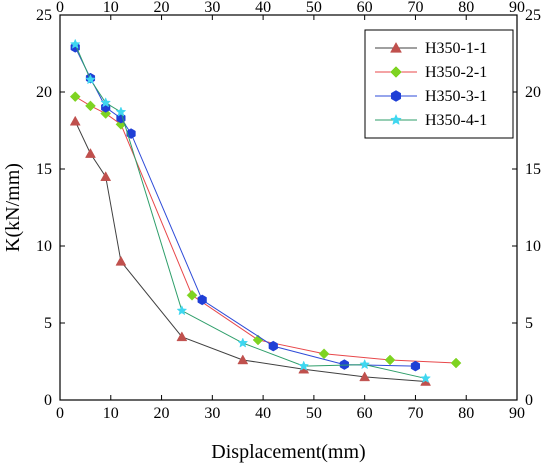 The width and height of the screenshot is (550, 471). Describe the element at coordinates (162, 8) in the screenshot. I see `x-tick-label-top: 20` at that location.